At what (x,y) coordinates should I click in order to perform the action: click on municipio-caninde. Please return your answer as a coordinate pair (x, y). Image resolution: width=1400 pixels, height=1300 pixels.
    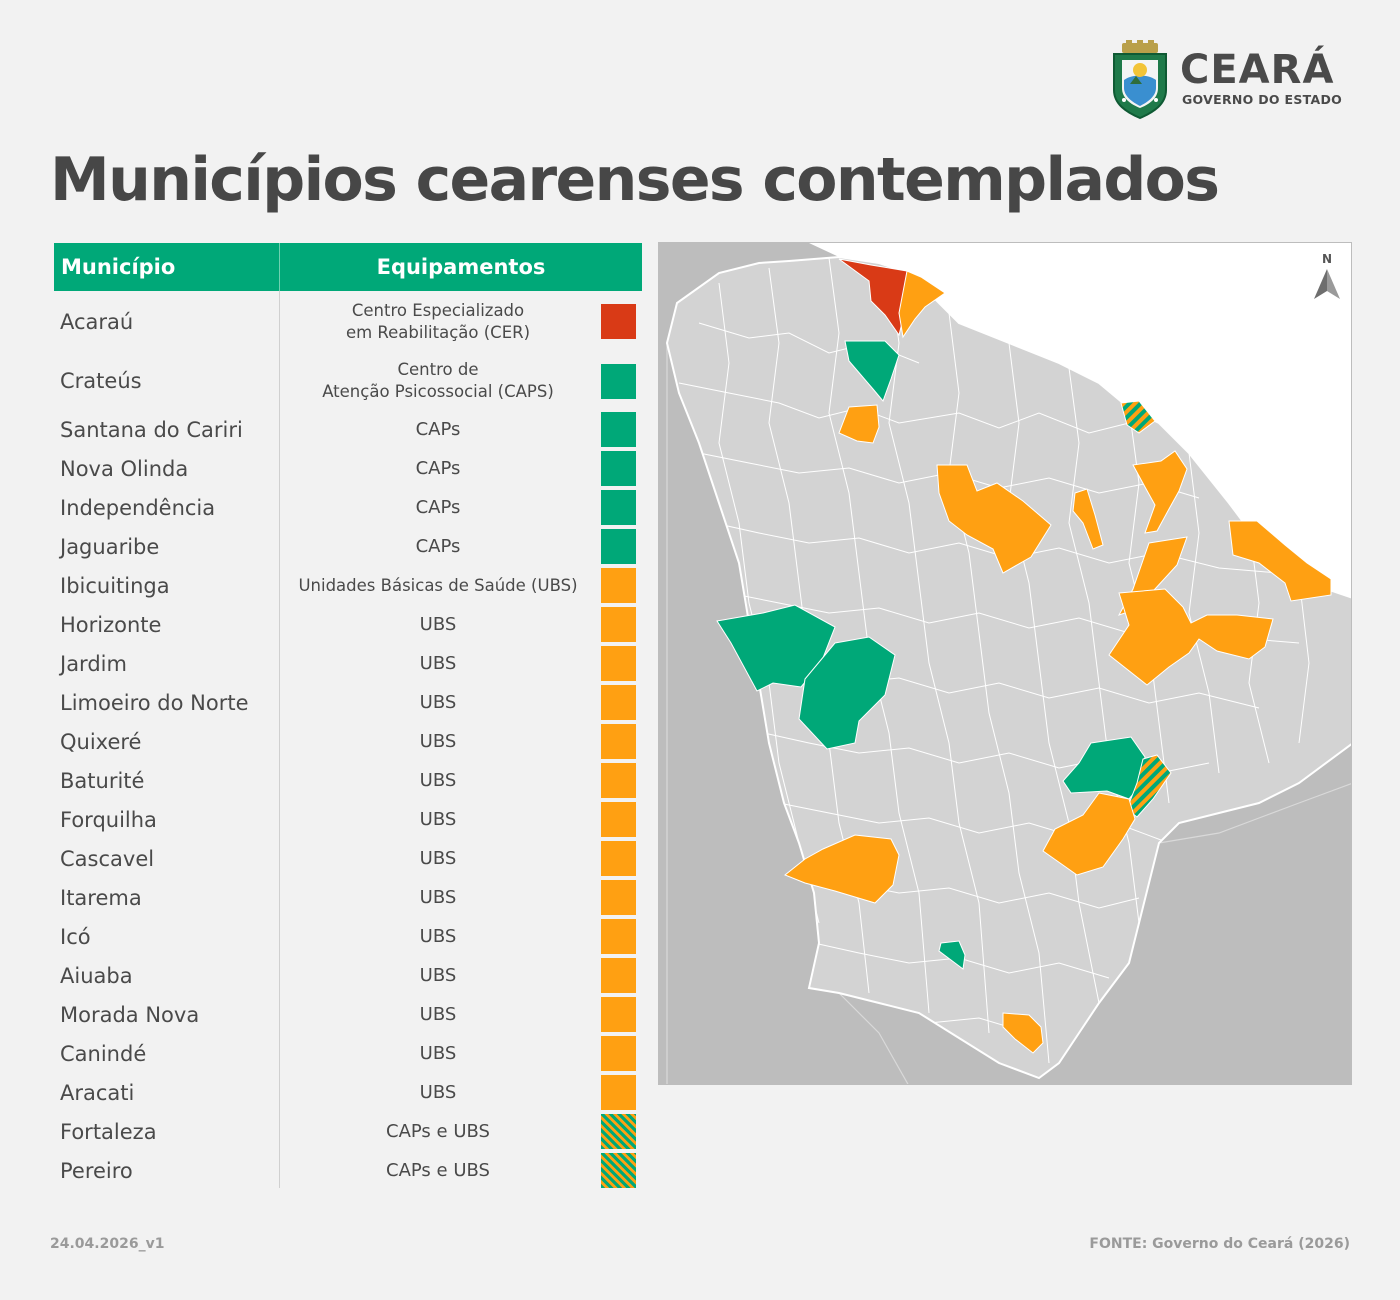
    Looking at the image, I should click on (994, 519).